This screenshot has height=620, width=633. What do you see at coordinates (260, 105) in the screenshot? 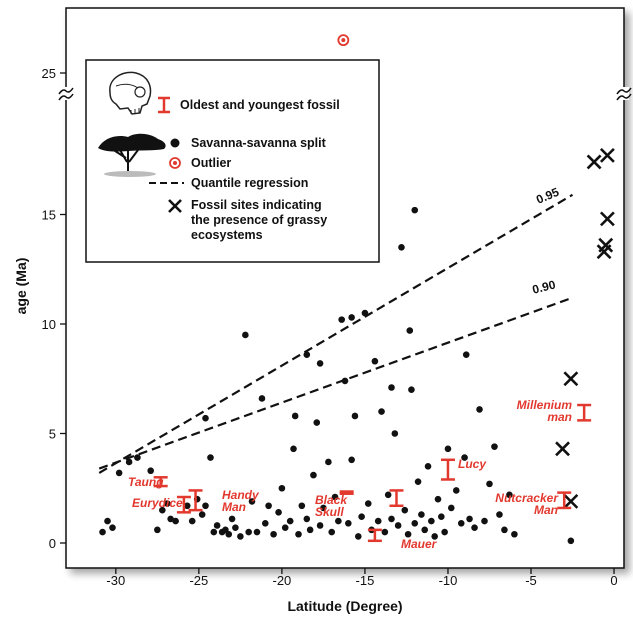
I see `legend-fossil-label: Oldest and youngest fossil` at bounding box center [260, 105].